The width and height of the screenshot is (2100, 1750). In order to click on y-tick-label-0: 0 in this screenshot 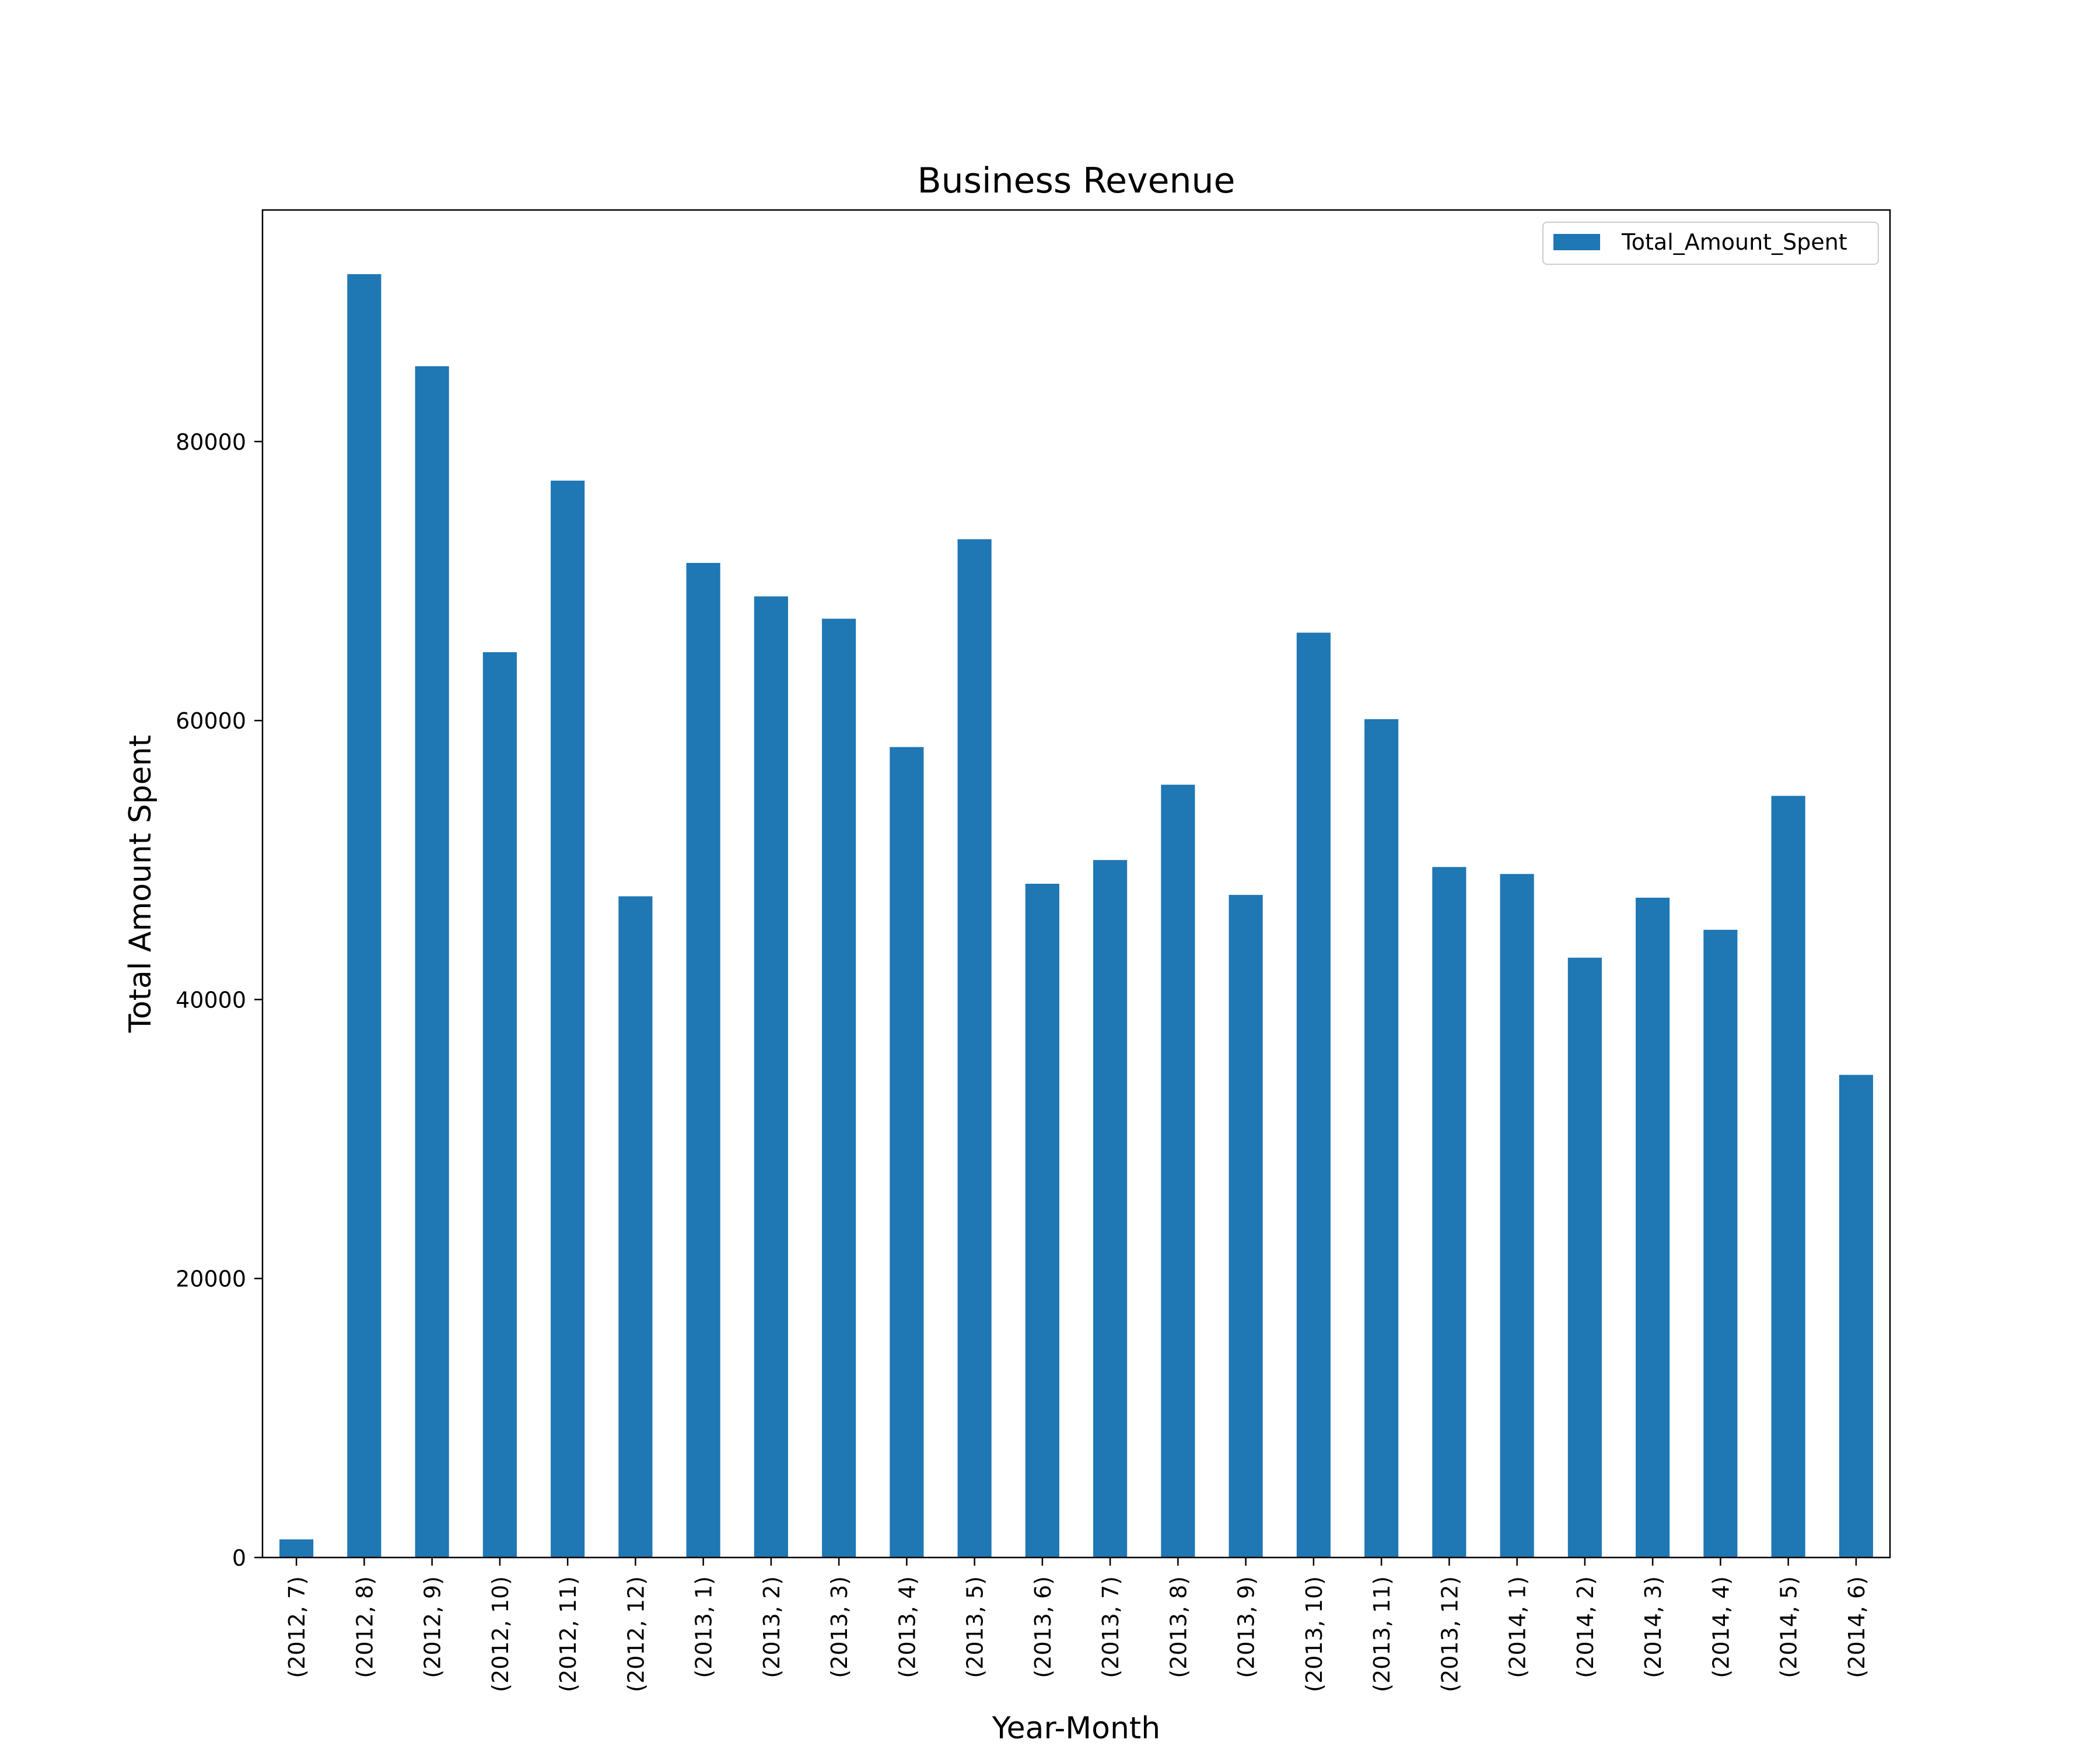, I will do `click(239, 1558)`.